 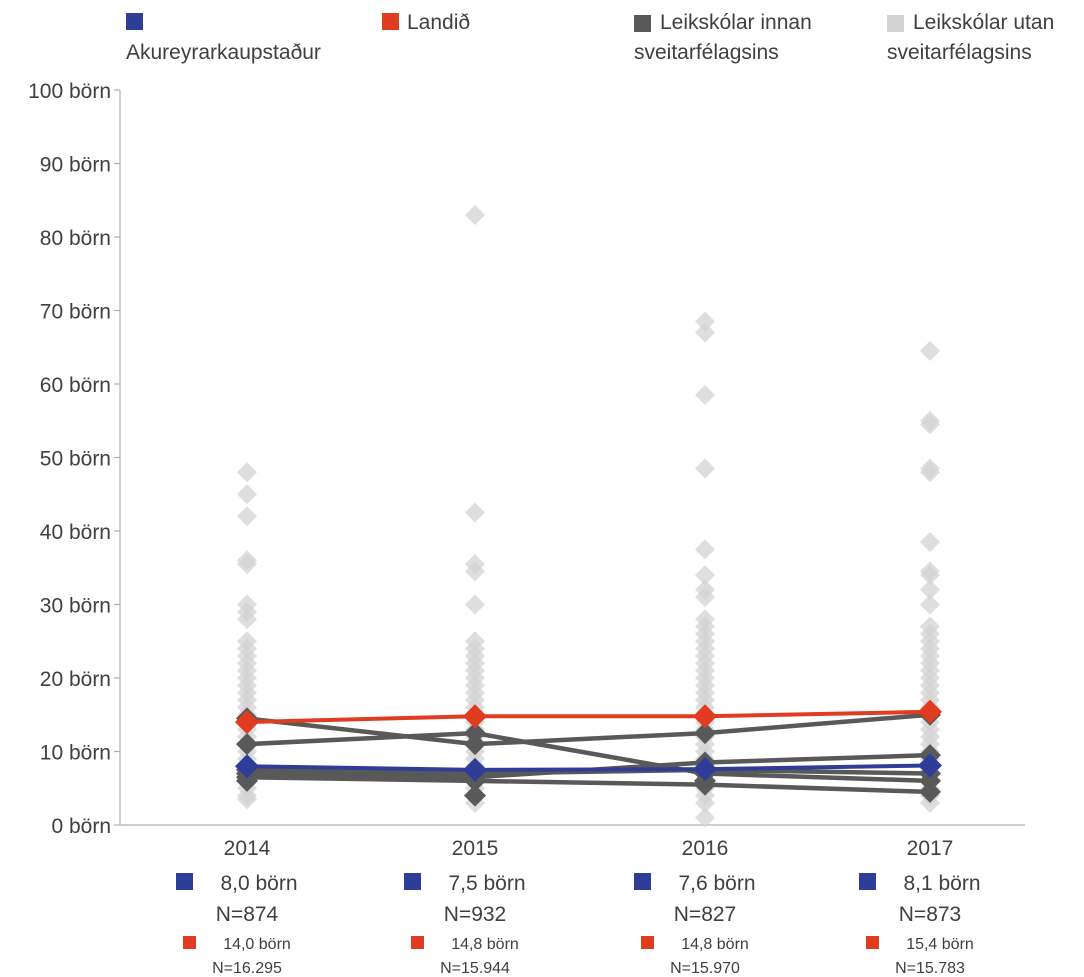 What do you see at coordinates (971, 37) in the screenshot?
I see `legend-label-utan: Leikskólar utan sveitarfélagsins` at bounding box center [971, 37].